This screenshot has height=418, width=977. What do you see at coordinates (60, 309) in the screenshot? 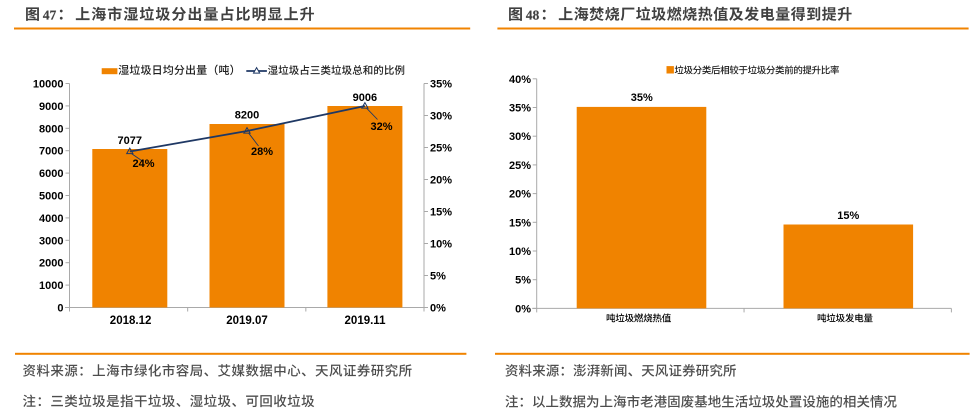
I see `svg-text: 0` at bounding box center [60, 309].